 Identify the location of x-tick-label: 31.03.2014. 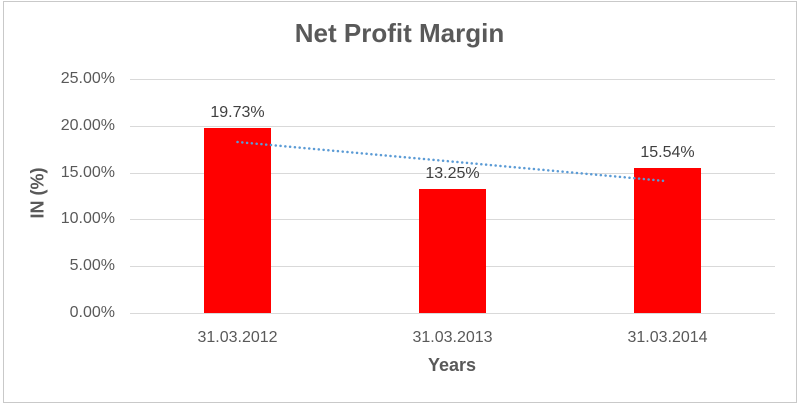
(667, 337).